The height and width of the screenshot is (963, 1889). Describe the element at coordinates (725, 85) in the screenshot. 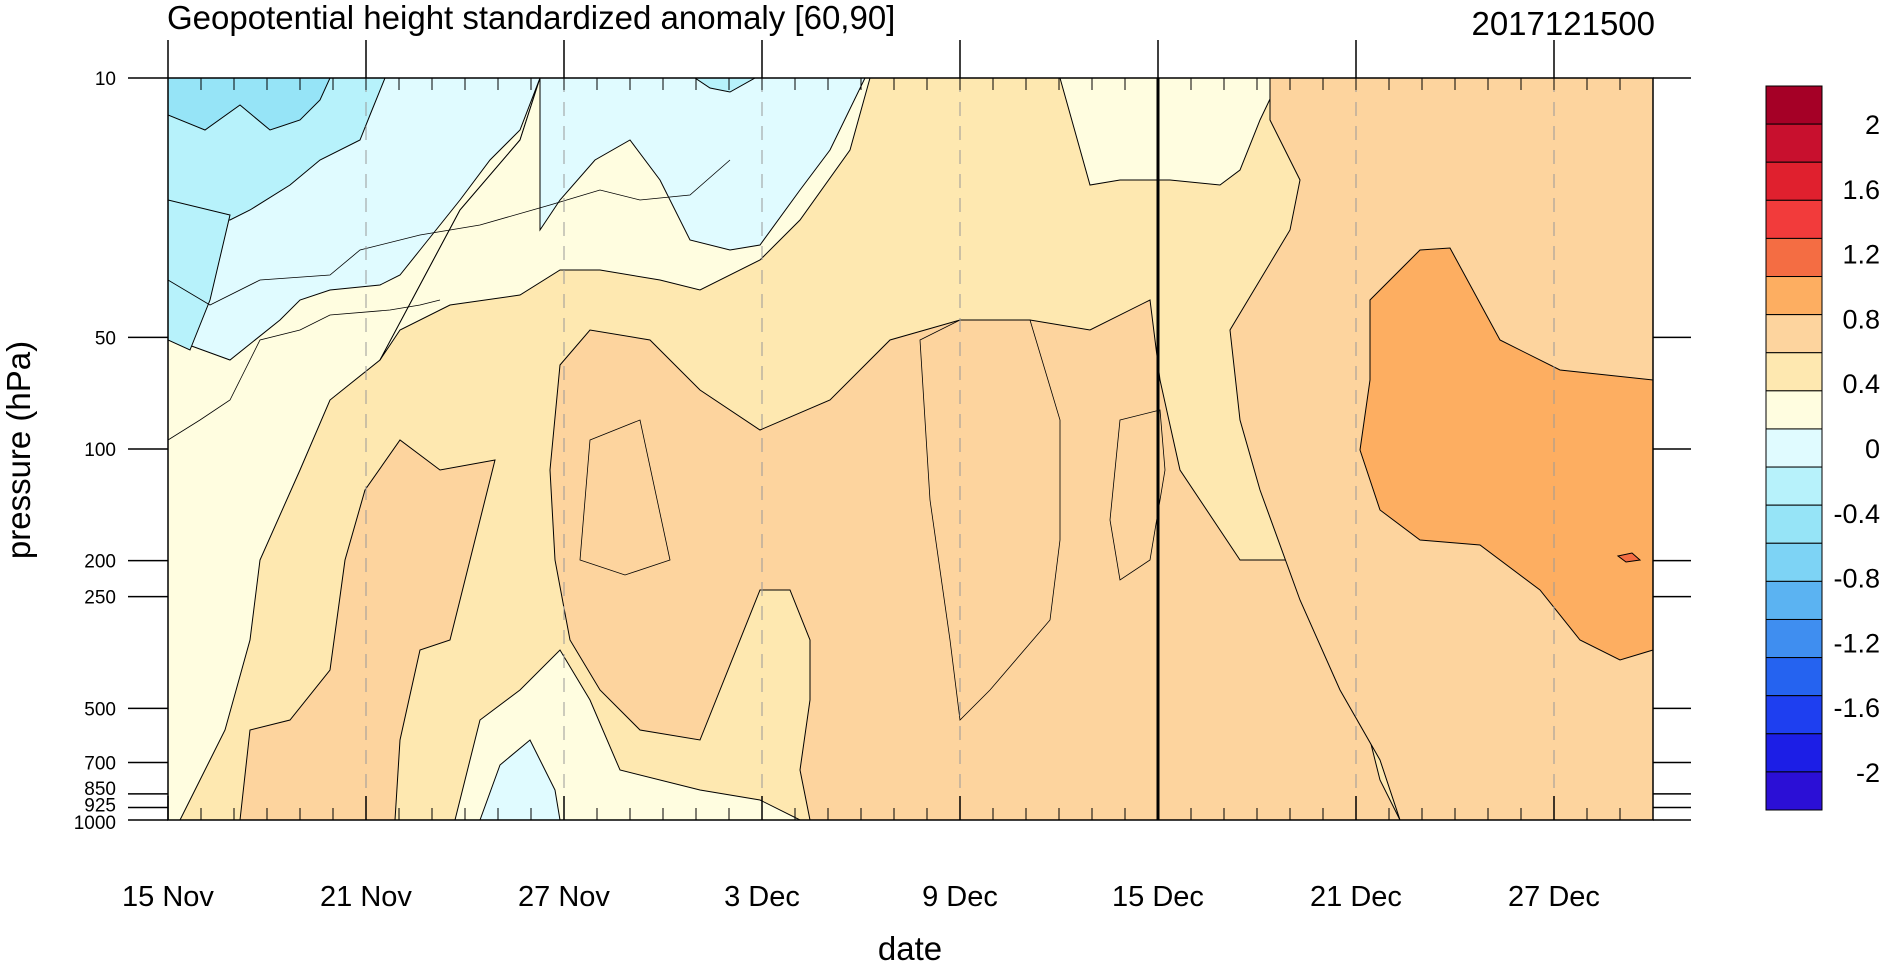

I see `field-negative-cap` at that location.